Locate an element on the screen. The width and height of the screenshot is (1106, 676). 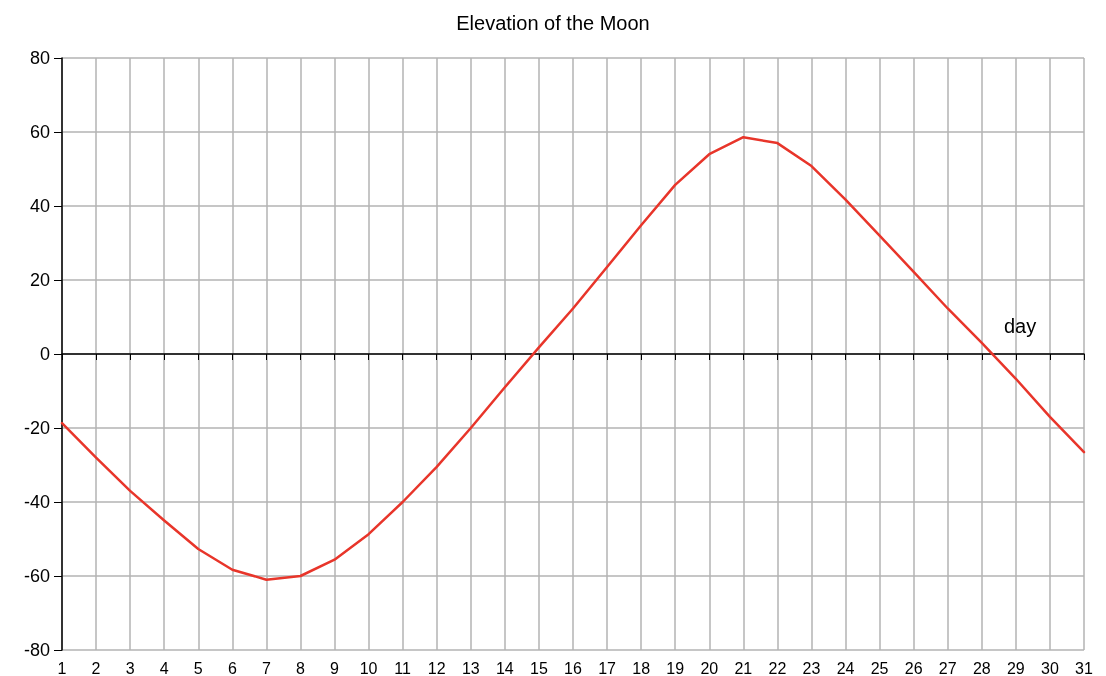
y-tick-label: 0 is located at coordinates (44, 354).